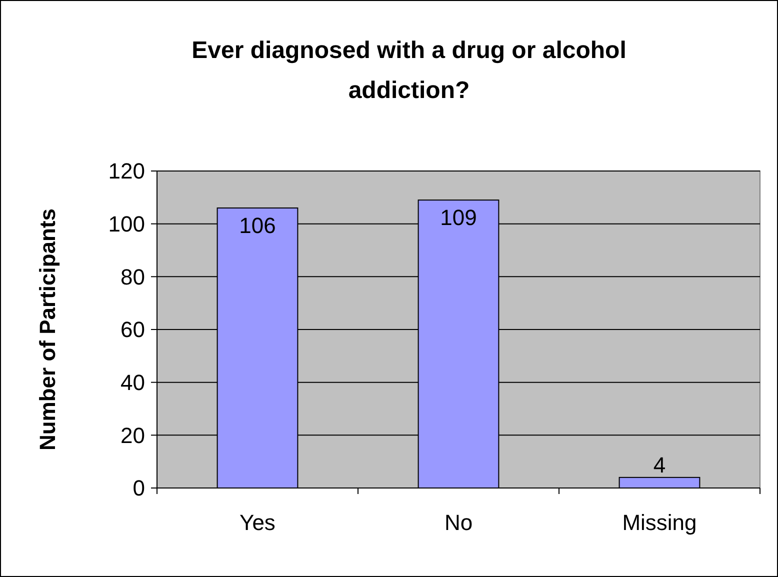 This screenshot has width=778, height=577. Describe the element at coordinates (132, 277) in the screenshot. I see `y-tick-label: 80` at that location.